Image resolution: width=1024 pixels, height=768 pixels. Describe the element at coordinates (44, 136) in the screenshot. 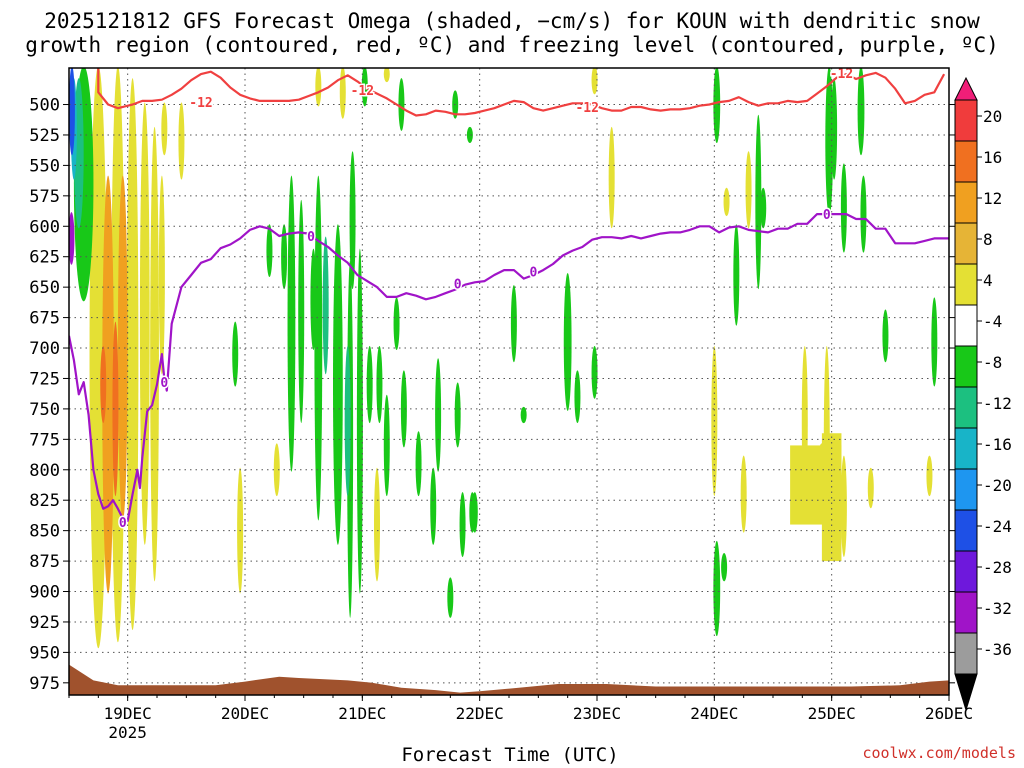

I see `y-tick-label: 525` at that location.